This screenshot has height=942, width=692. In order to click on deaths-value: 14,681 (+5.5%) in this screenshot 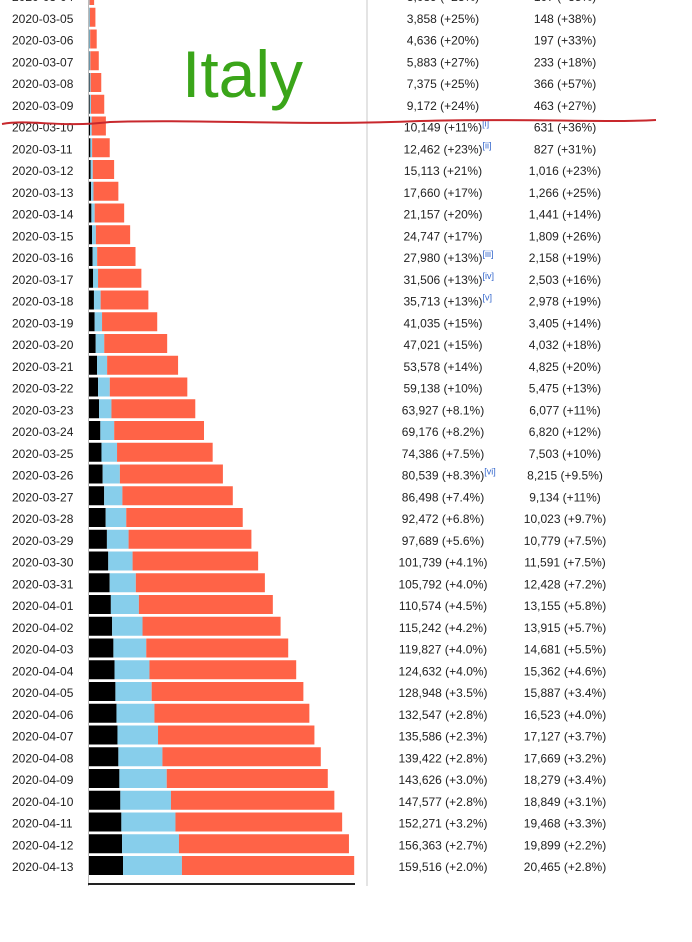, I will do `click(565, 650)`.